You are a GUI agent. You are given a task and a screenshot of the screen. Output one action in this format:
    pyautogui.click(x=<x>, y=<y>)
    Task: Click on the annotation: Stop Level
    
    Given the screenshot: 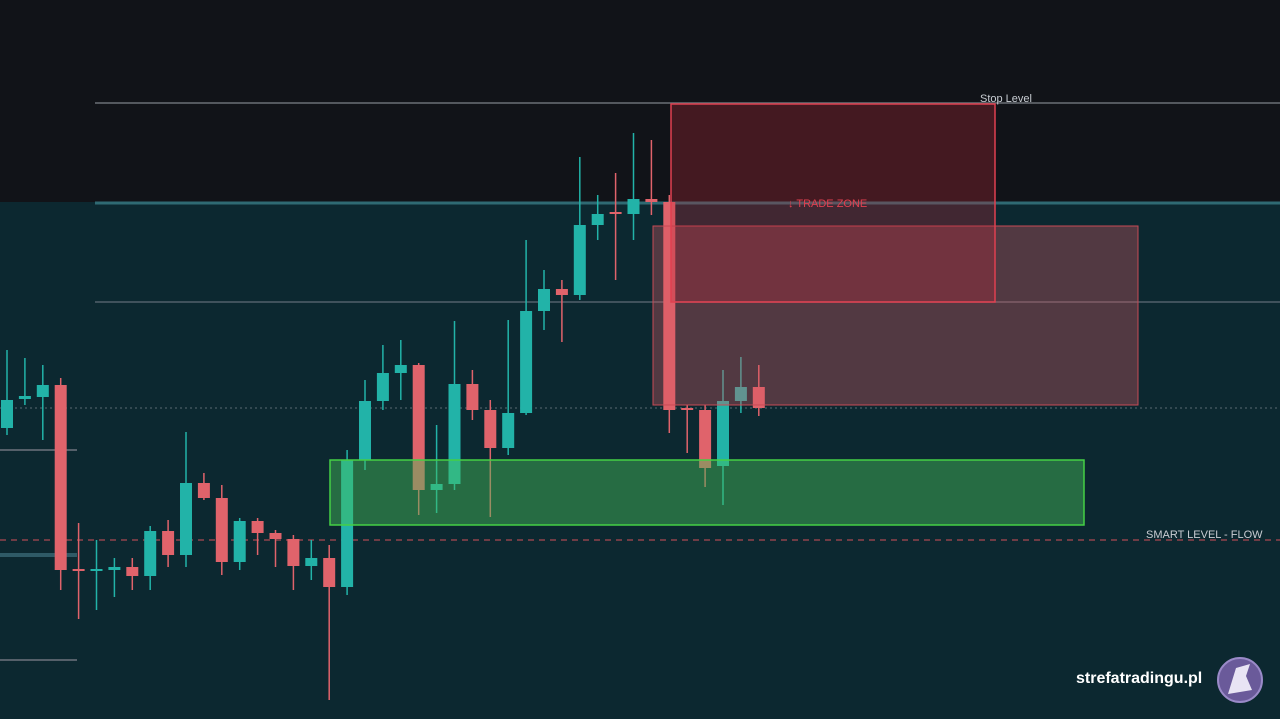 What is the action you would take?
    pyautogui.click(x=1006, y=99)
    